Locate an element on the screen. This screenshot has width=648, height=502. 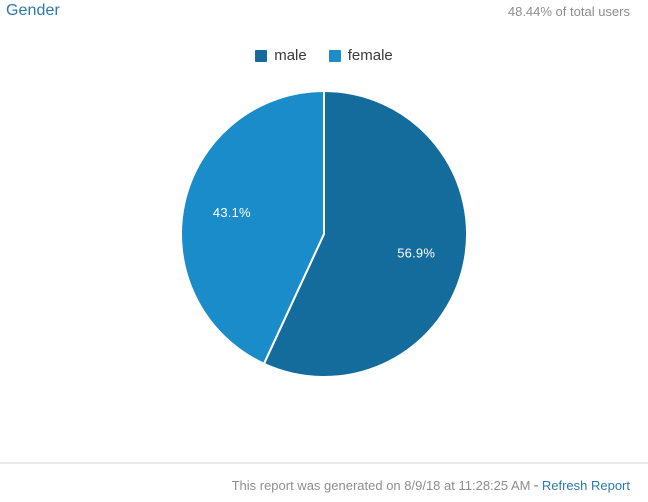
legend-swatch-female-icon is located at coordinates (334, 56).